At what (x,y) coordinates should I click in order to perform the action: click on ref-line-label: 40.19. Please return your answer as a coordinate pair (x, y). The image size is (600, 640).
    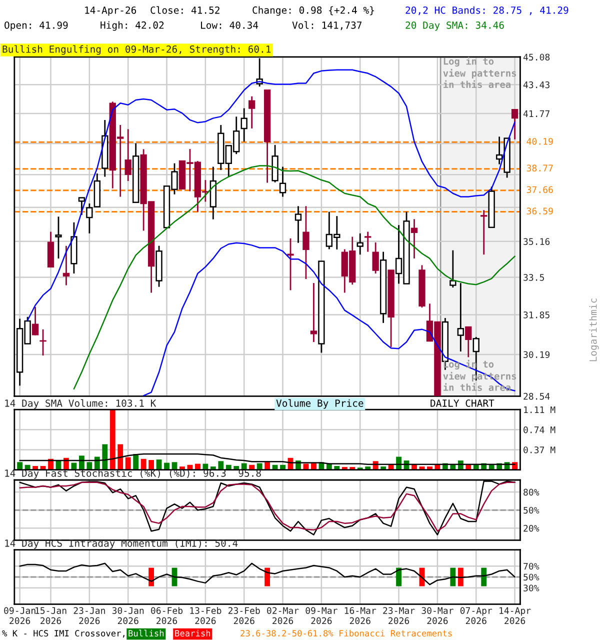
    Looking at the image, I should click on (539, 141).